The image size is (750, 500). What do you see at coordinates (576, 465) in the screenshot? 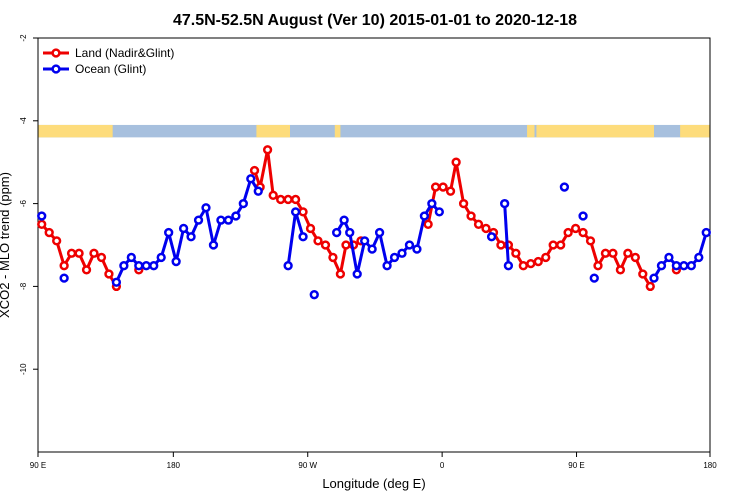
I see `x-tick-label: 90 E` at bounding box center [576, 465].